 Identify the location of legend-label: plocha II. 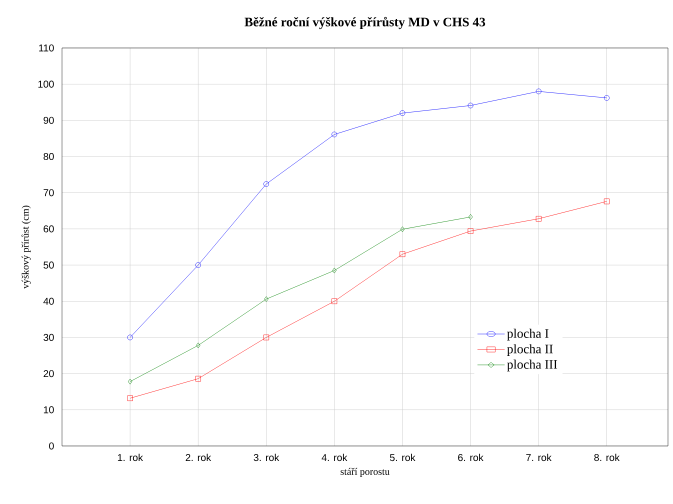
(530, 350).